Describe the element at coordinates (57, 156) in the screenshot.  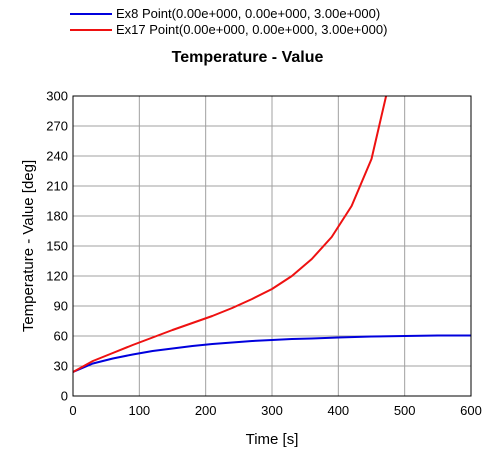
I see `y-tick-label: 240` at that location.